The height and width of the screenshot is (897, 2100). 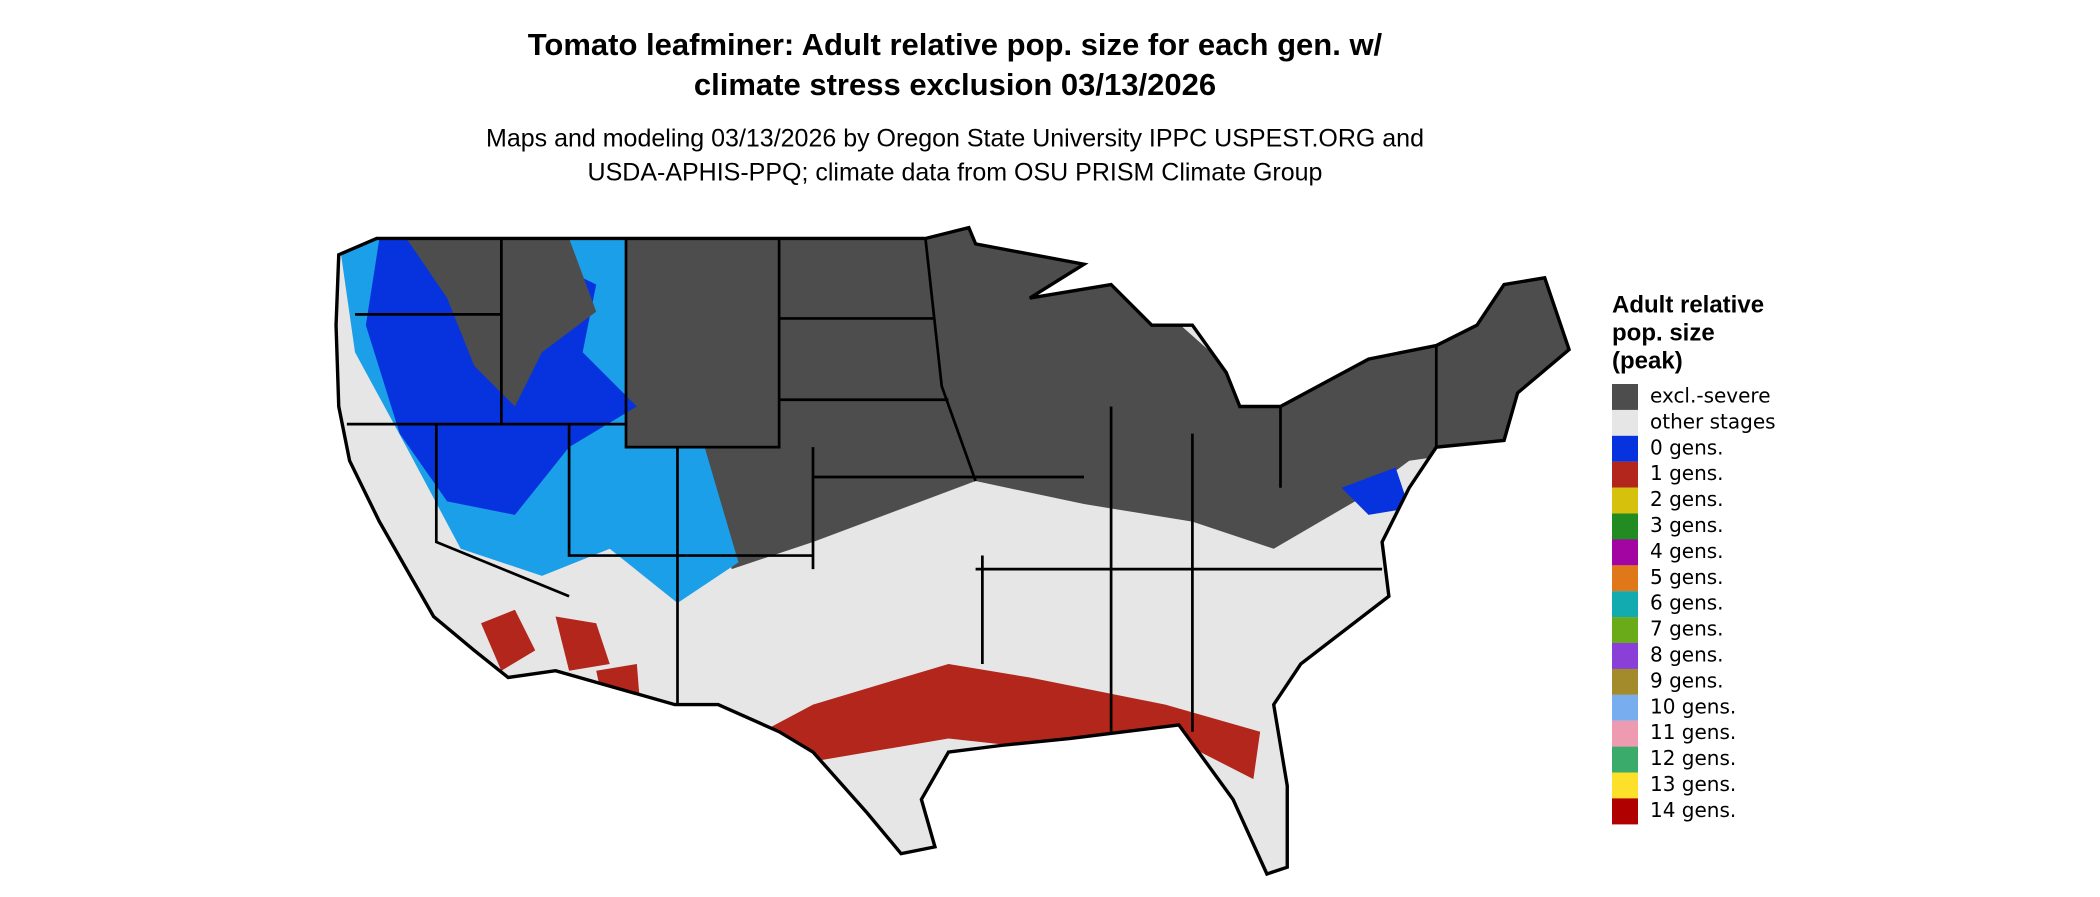 What do you see at coordinates (1693, 810) in the screenshot?
I see `legend-label: 14 gens.` at bounding box center [1693, 810].